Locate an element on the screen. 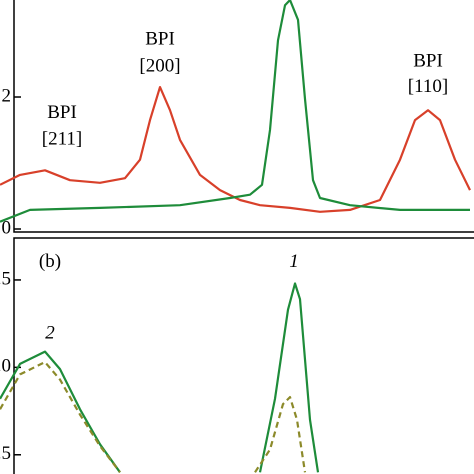 This screenshot has height=474, width=474. y-tick-label: 1.0 is located at coordinates (5, 366).